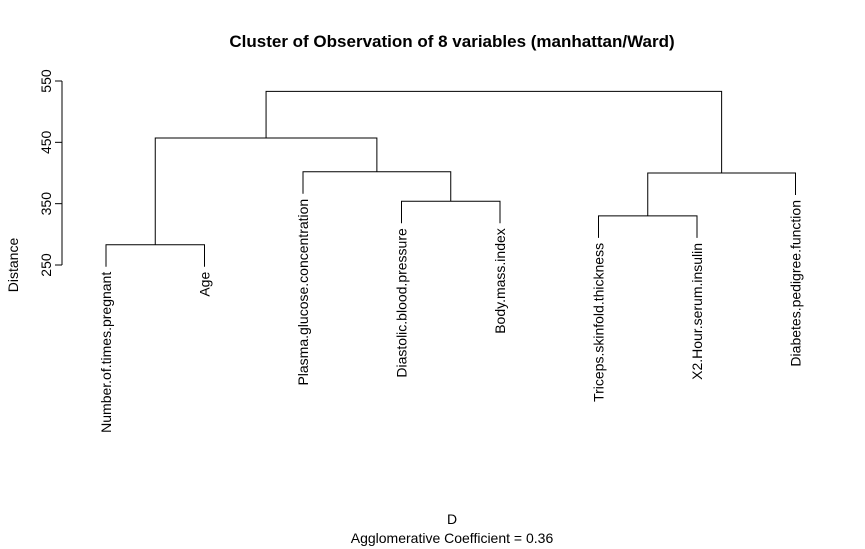  Describe the element at coordinates (205, 284) in the screenshot. I see `leaf-label: Age` at that location.